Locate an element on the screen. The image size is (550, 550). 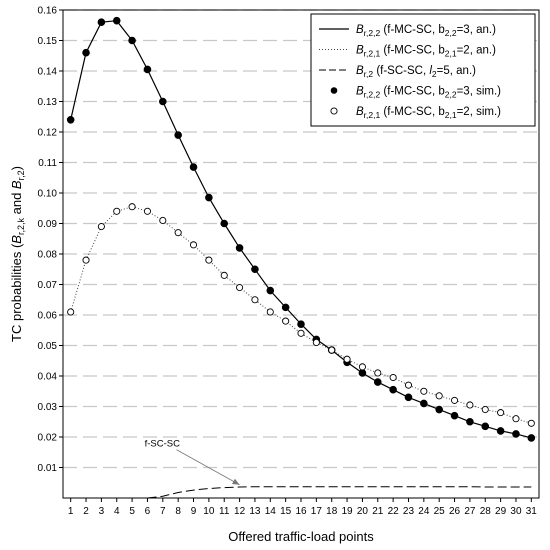
x-tick-label: 7 is located at coordinates (163, 511).